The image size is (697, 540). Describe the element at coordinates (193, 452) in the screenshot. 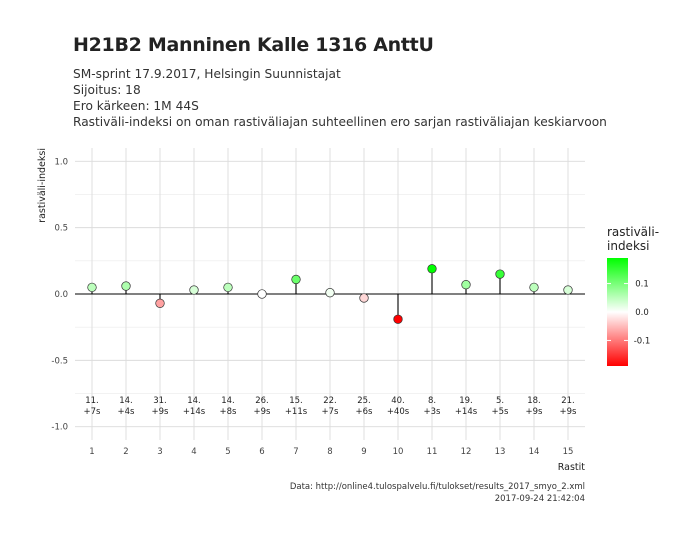

I see `x-tick-label: 4` at that location.